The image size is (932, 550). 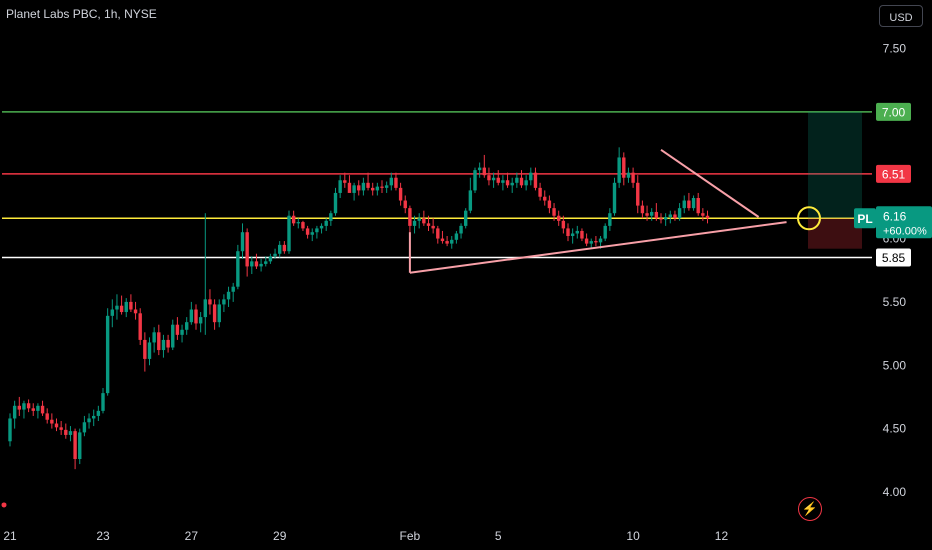 I want to click on last-price-change: +60.00%, so click(x=905, y=231).